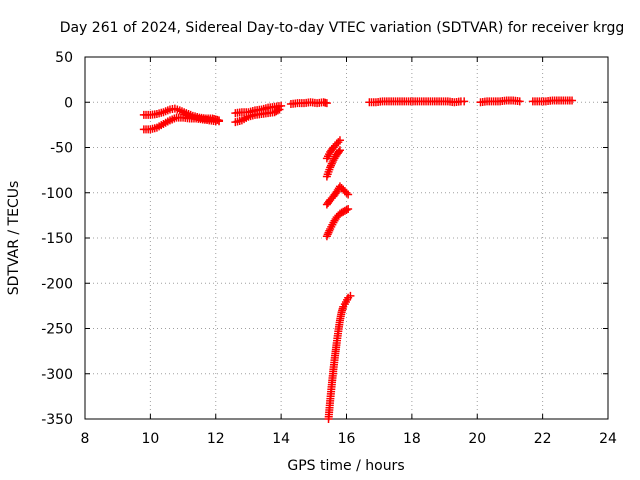  Describe the element at coordinates (64, 58) in the screenshot. I see `y-tick-label: 50` at that location.